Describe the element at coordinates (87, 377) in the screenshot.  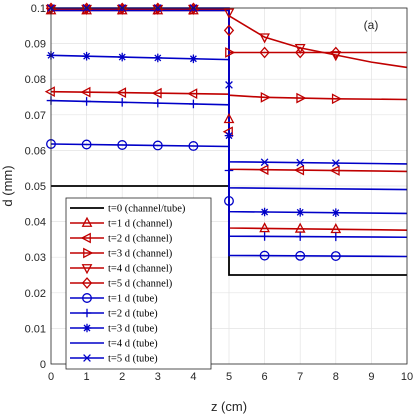
I see `x-tick-label: 1` at that location.